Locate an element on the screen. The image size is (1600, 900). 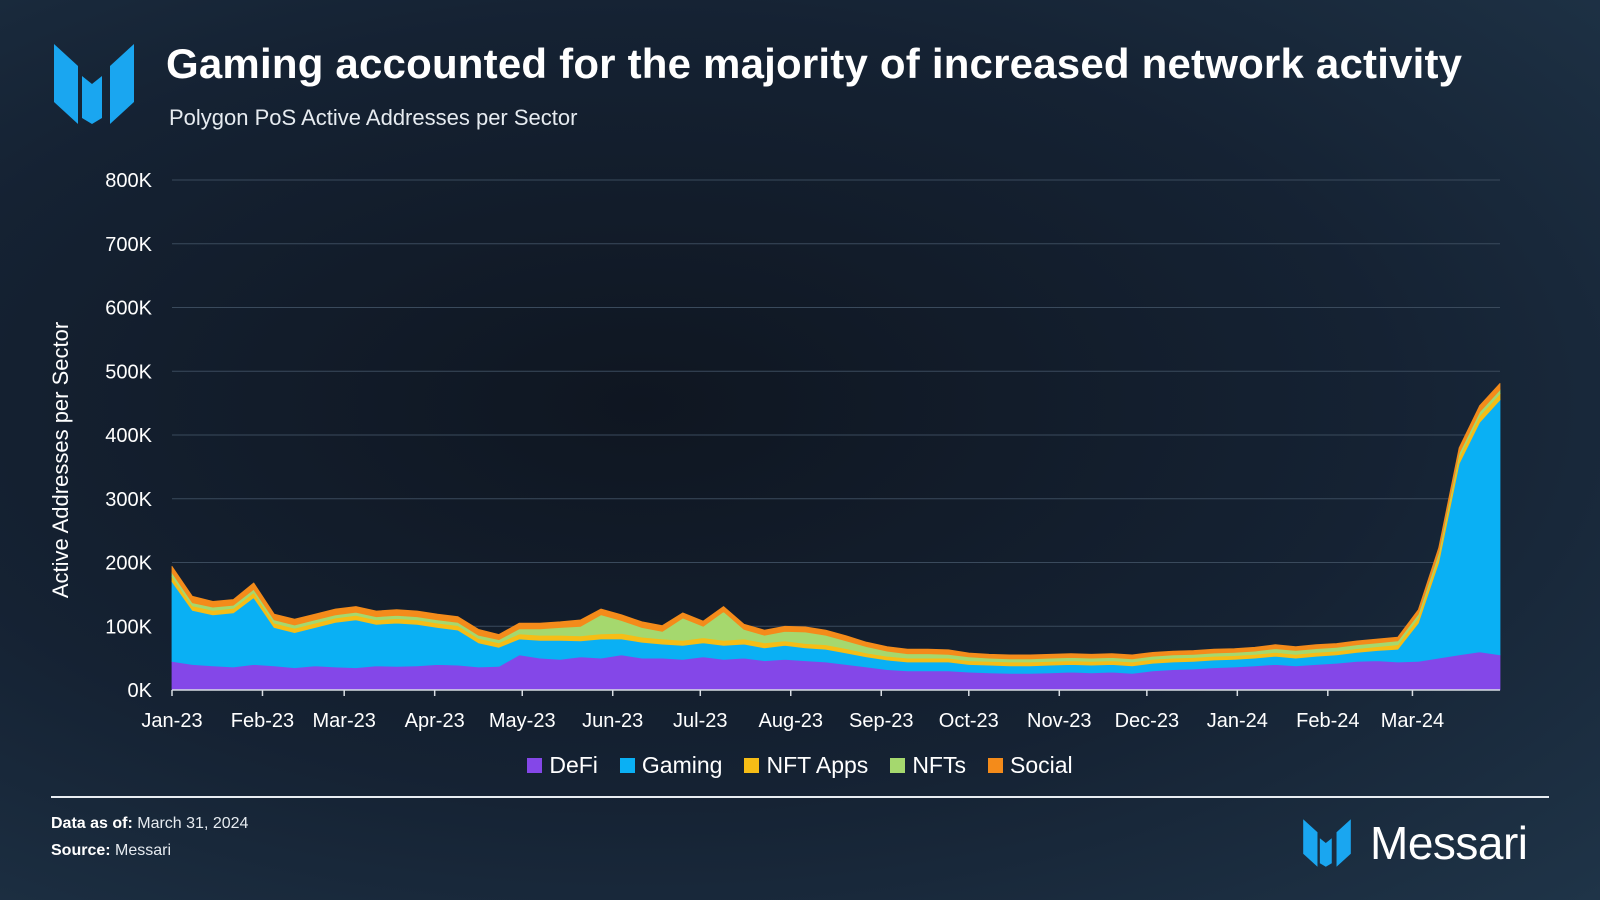
y-tick-label: 100K is located at coordinates (128, 627).